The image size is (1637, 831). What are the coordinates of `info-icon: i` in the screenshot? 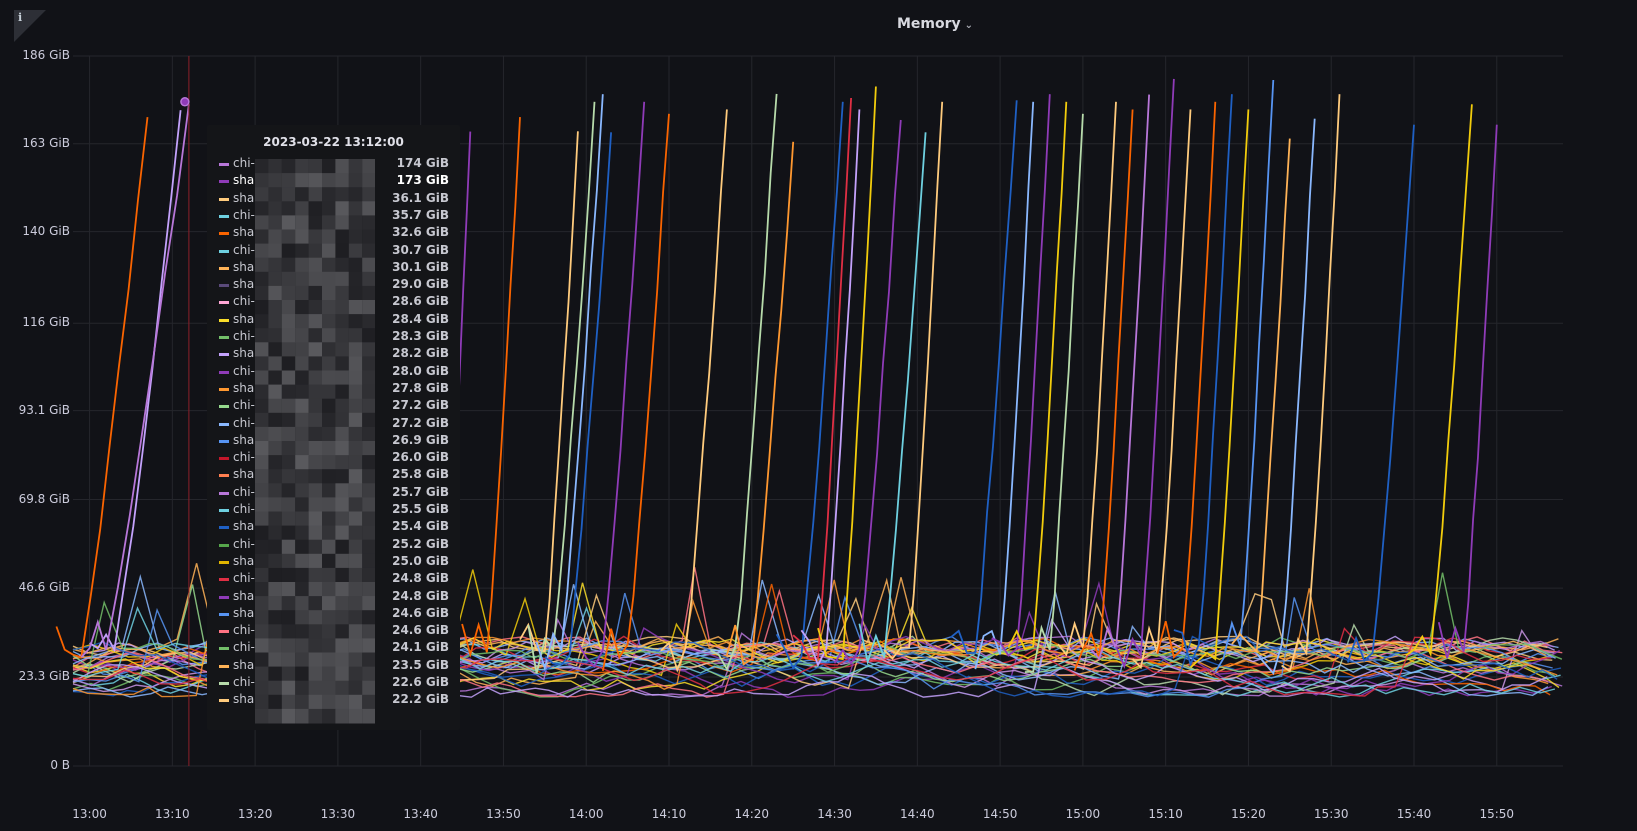 It's located at (20, 17).